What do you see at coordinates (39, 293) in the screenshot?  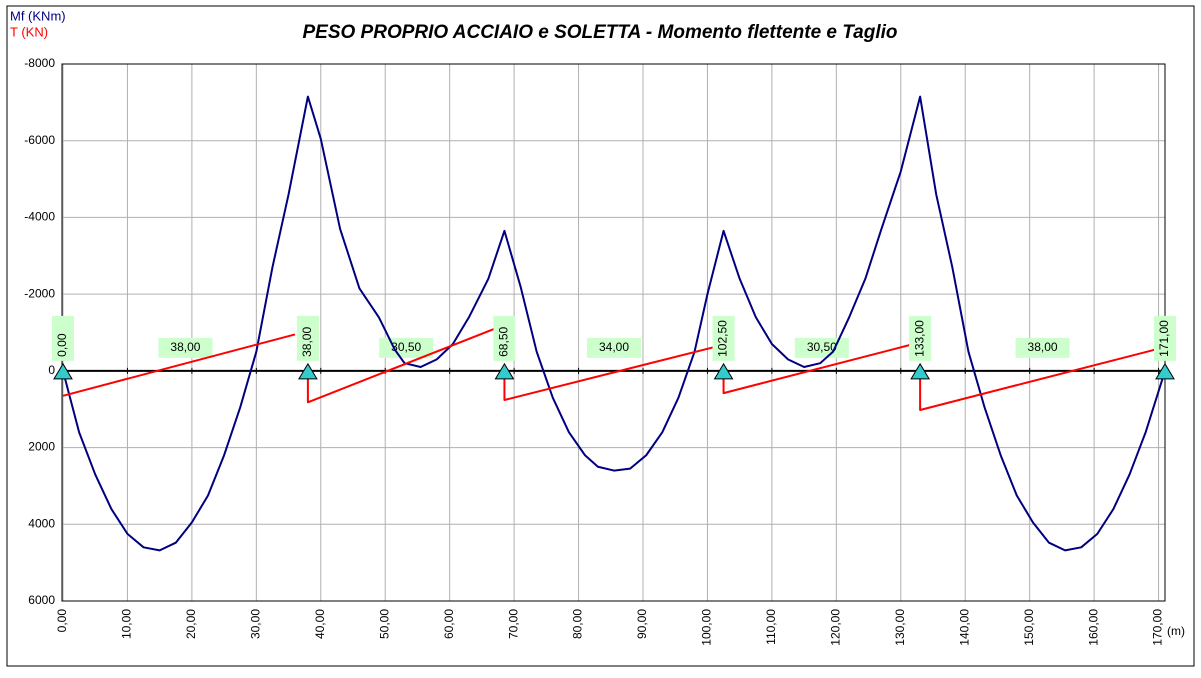 I see `y-tick-label: -2000` at bounding box center [39, 293].